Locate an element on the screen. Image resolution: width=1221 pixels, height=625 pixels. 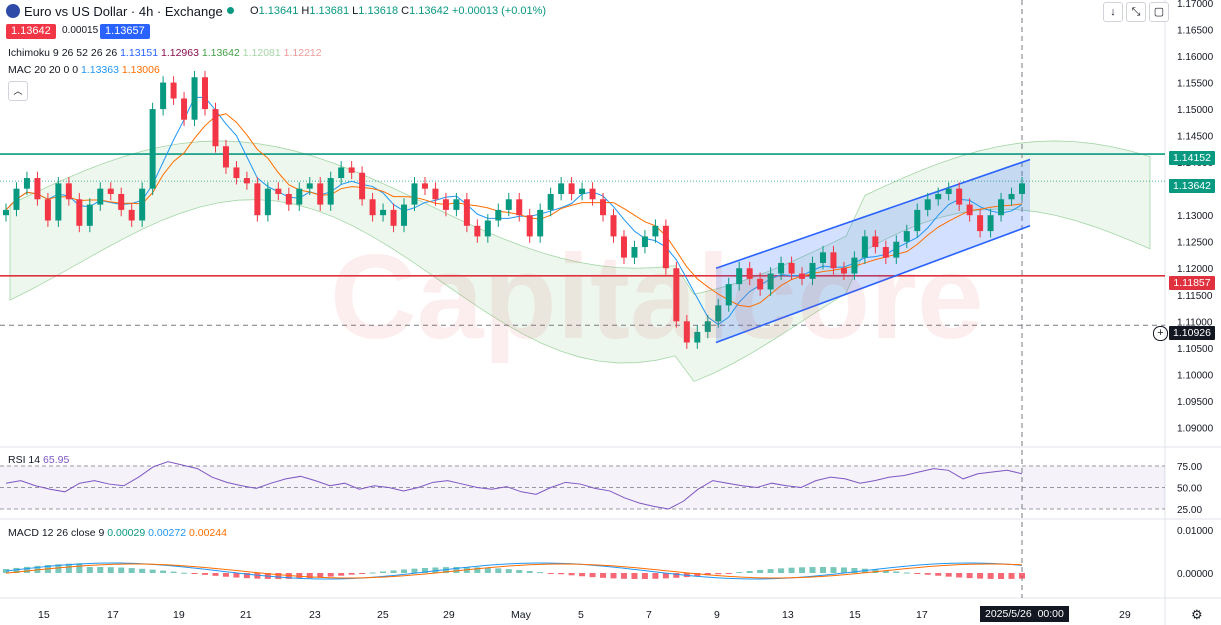
rsi-tick-label: 25.00 is located at coordinates (1189, 510).